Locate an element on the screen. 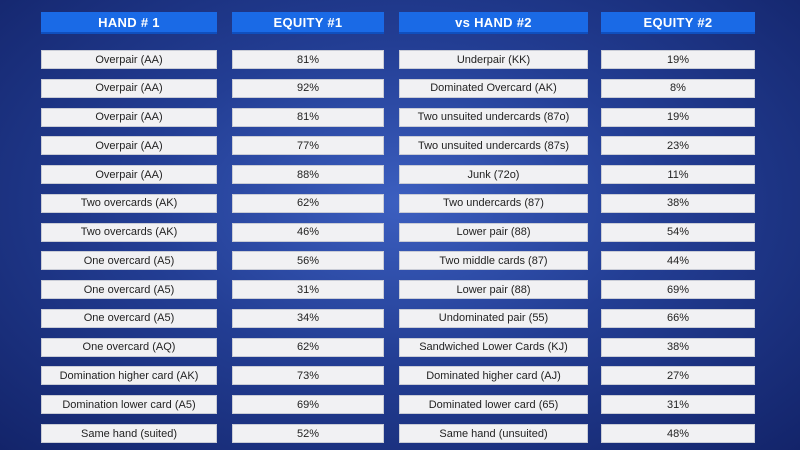 This screenshot has height=450, width=800. table-cell: 52% is located at coordinates (308, 433).